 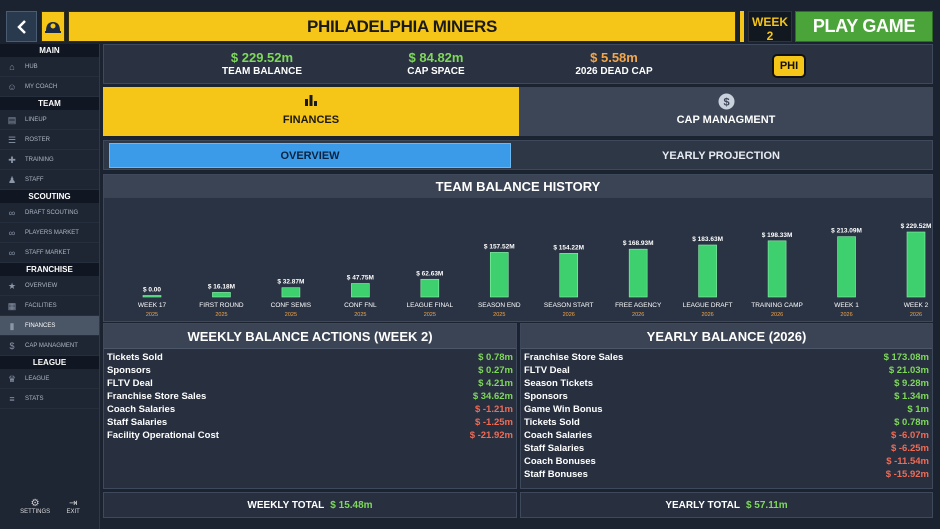 I want to click on sidebar-item-league: ♛ LEAGUE, so click(x=49, y=379).